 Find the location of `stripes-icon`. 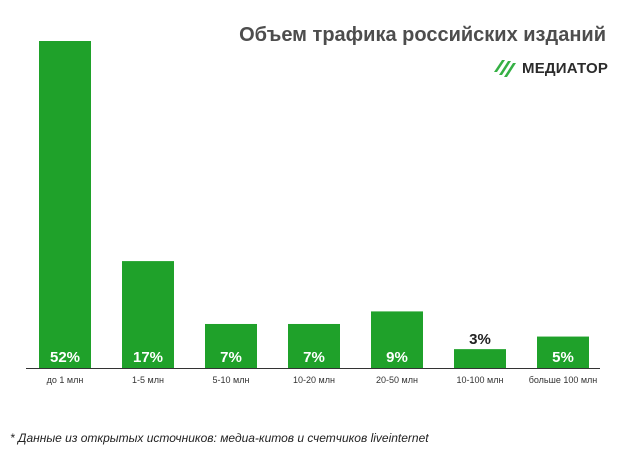

stripes-icon is located at coordinates (505, 68).